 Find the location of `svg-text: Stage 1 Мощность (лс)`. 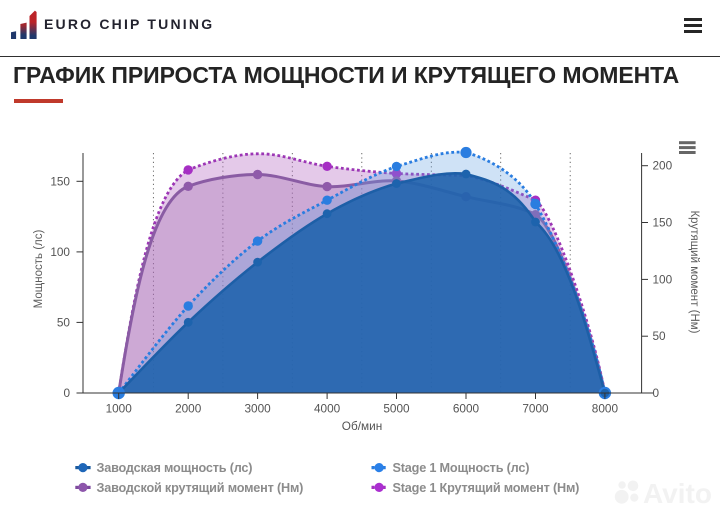

svg-text: Stage 1 Мощность (лс) is located at coordinates (461, 468).